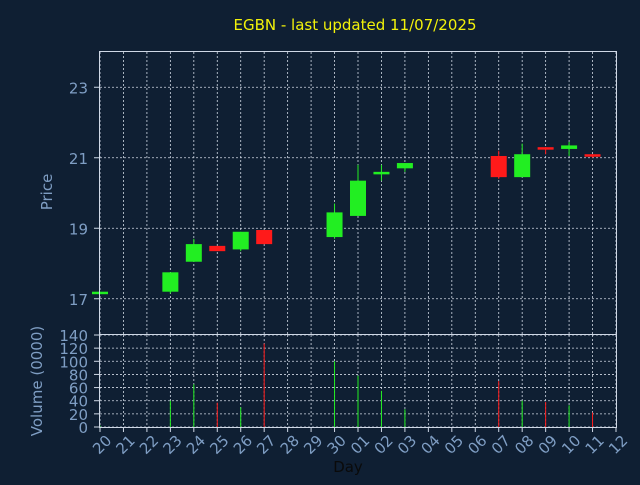  What do you see at coordinates (346, 385) in the screenshot?
I see `volume-series` at bounding box center [346, 385].